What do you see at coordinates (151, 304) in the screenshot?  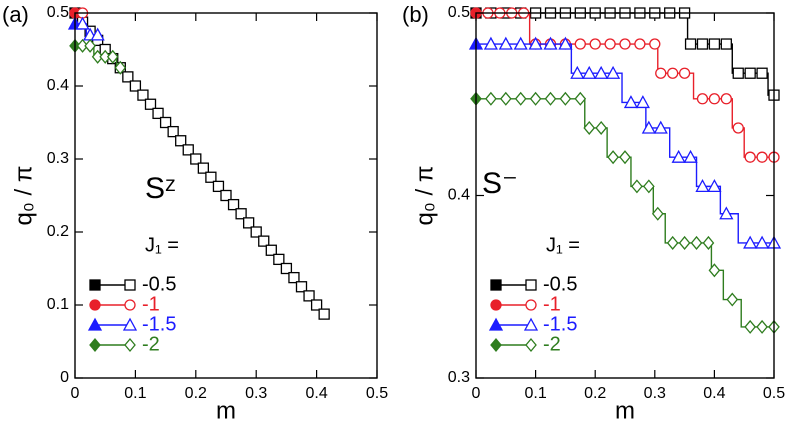 I see `legend-label: -1` at bounding box center [151, 304].